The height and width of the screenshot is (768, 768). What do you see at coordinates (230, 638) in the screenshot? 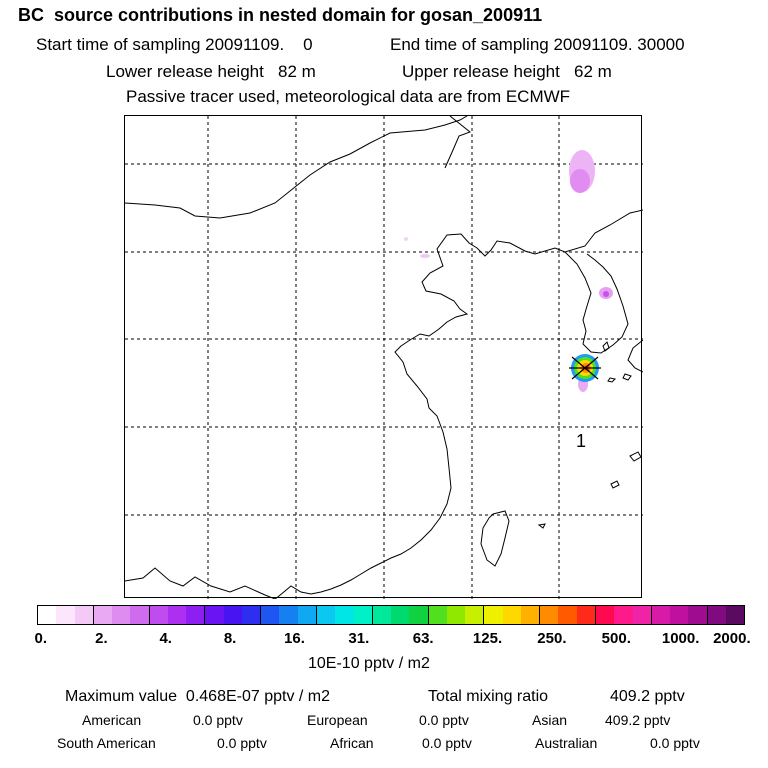
I see `colorbar-tick-label: 8.` at bounding box center [230, 638].